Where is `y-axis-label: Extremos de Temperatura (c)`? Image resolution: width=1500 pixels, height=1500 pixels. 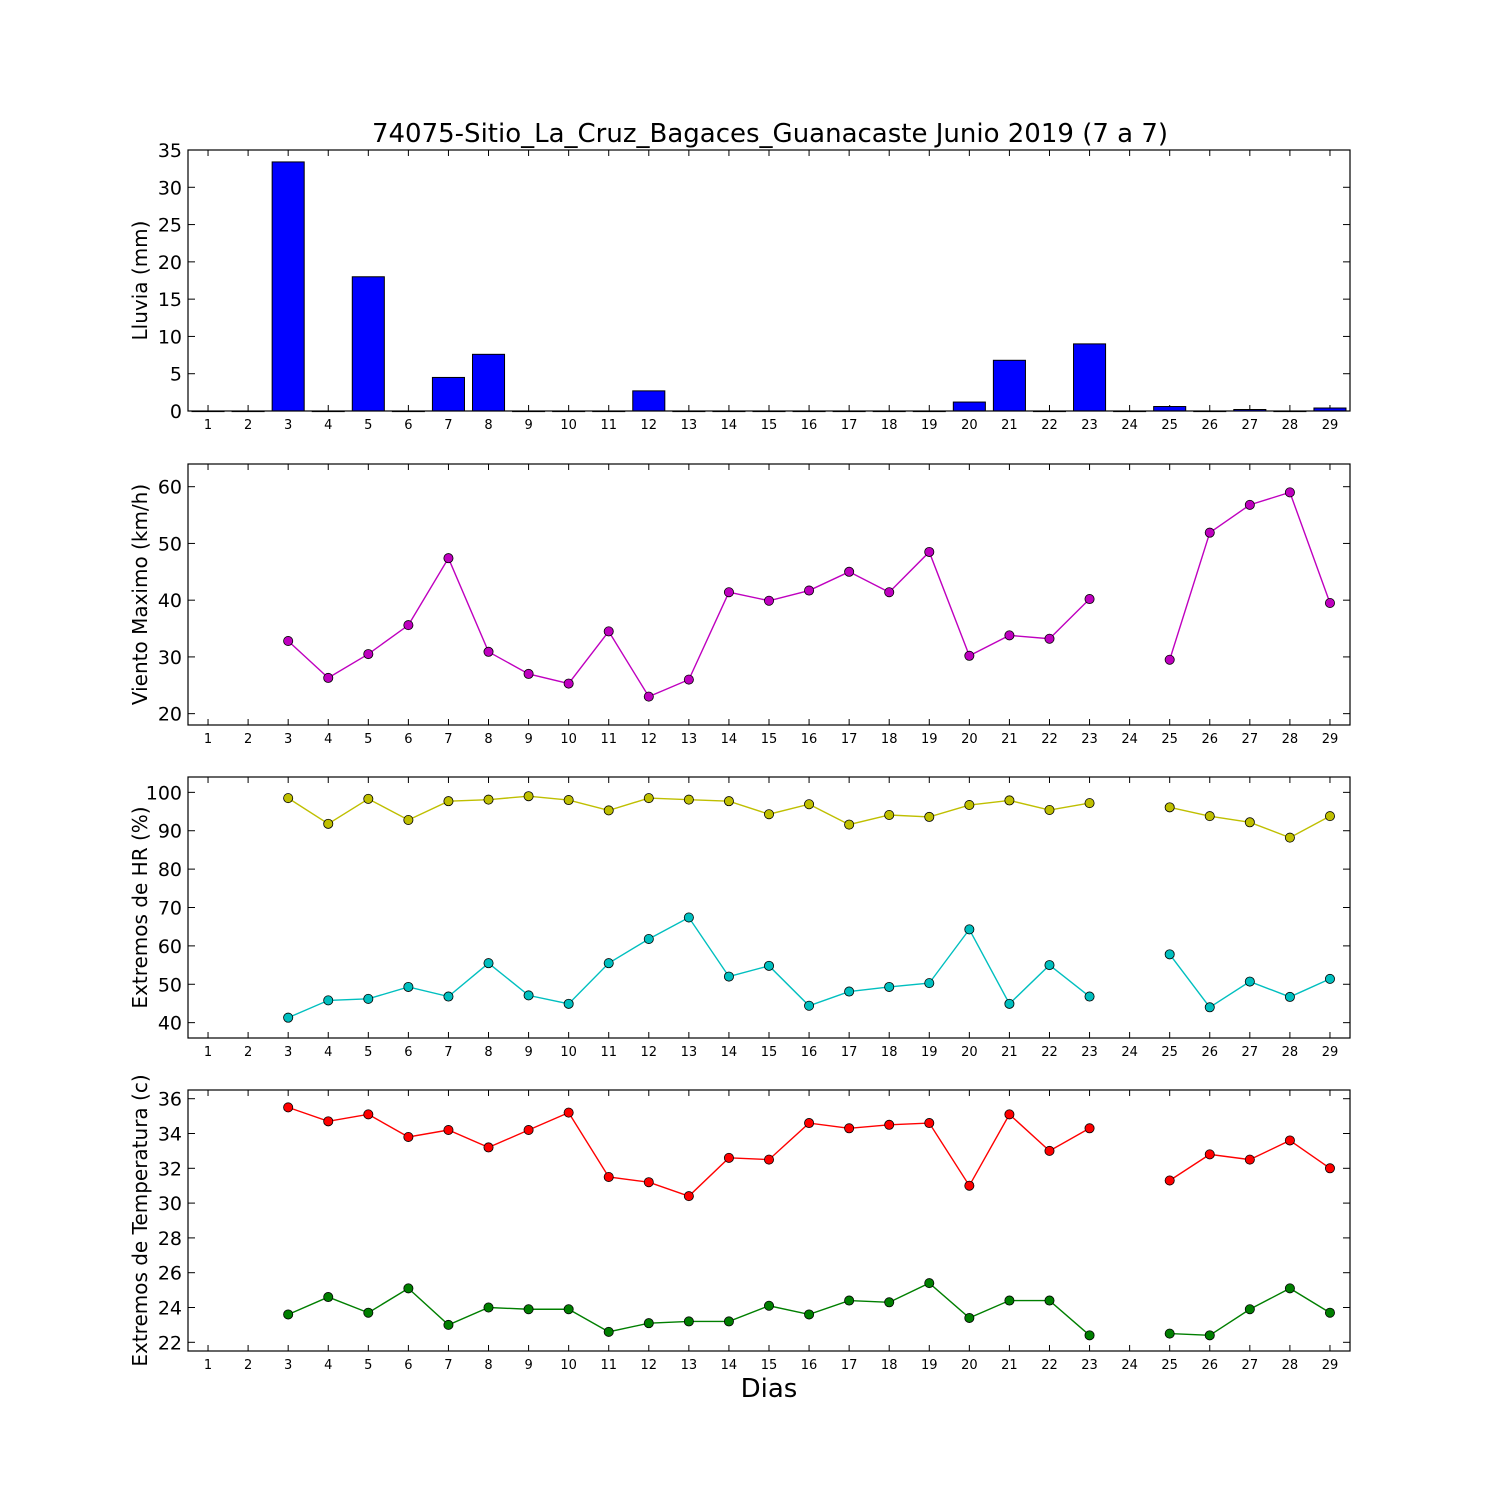 y-axis-label: Extremos de Temperatura (c) is located at coordinates (140, 1220).